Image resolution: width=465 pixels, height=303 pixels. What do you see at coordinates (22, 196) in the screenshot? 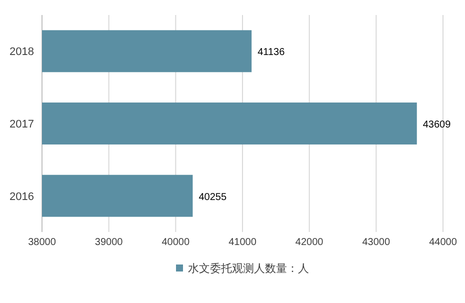
I see `y-tick-label: 2016` at bounding box center [22, 196].